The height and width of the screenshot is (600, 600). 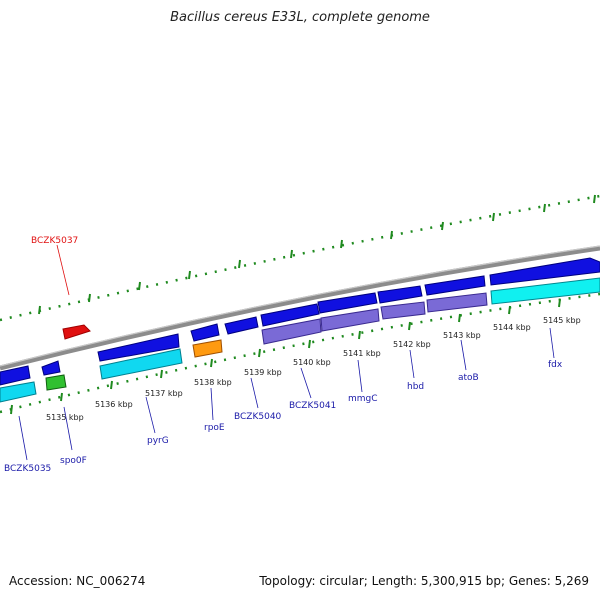 I want to click on gene-label-atob: atoB, so click(x=468, y=378).